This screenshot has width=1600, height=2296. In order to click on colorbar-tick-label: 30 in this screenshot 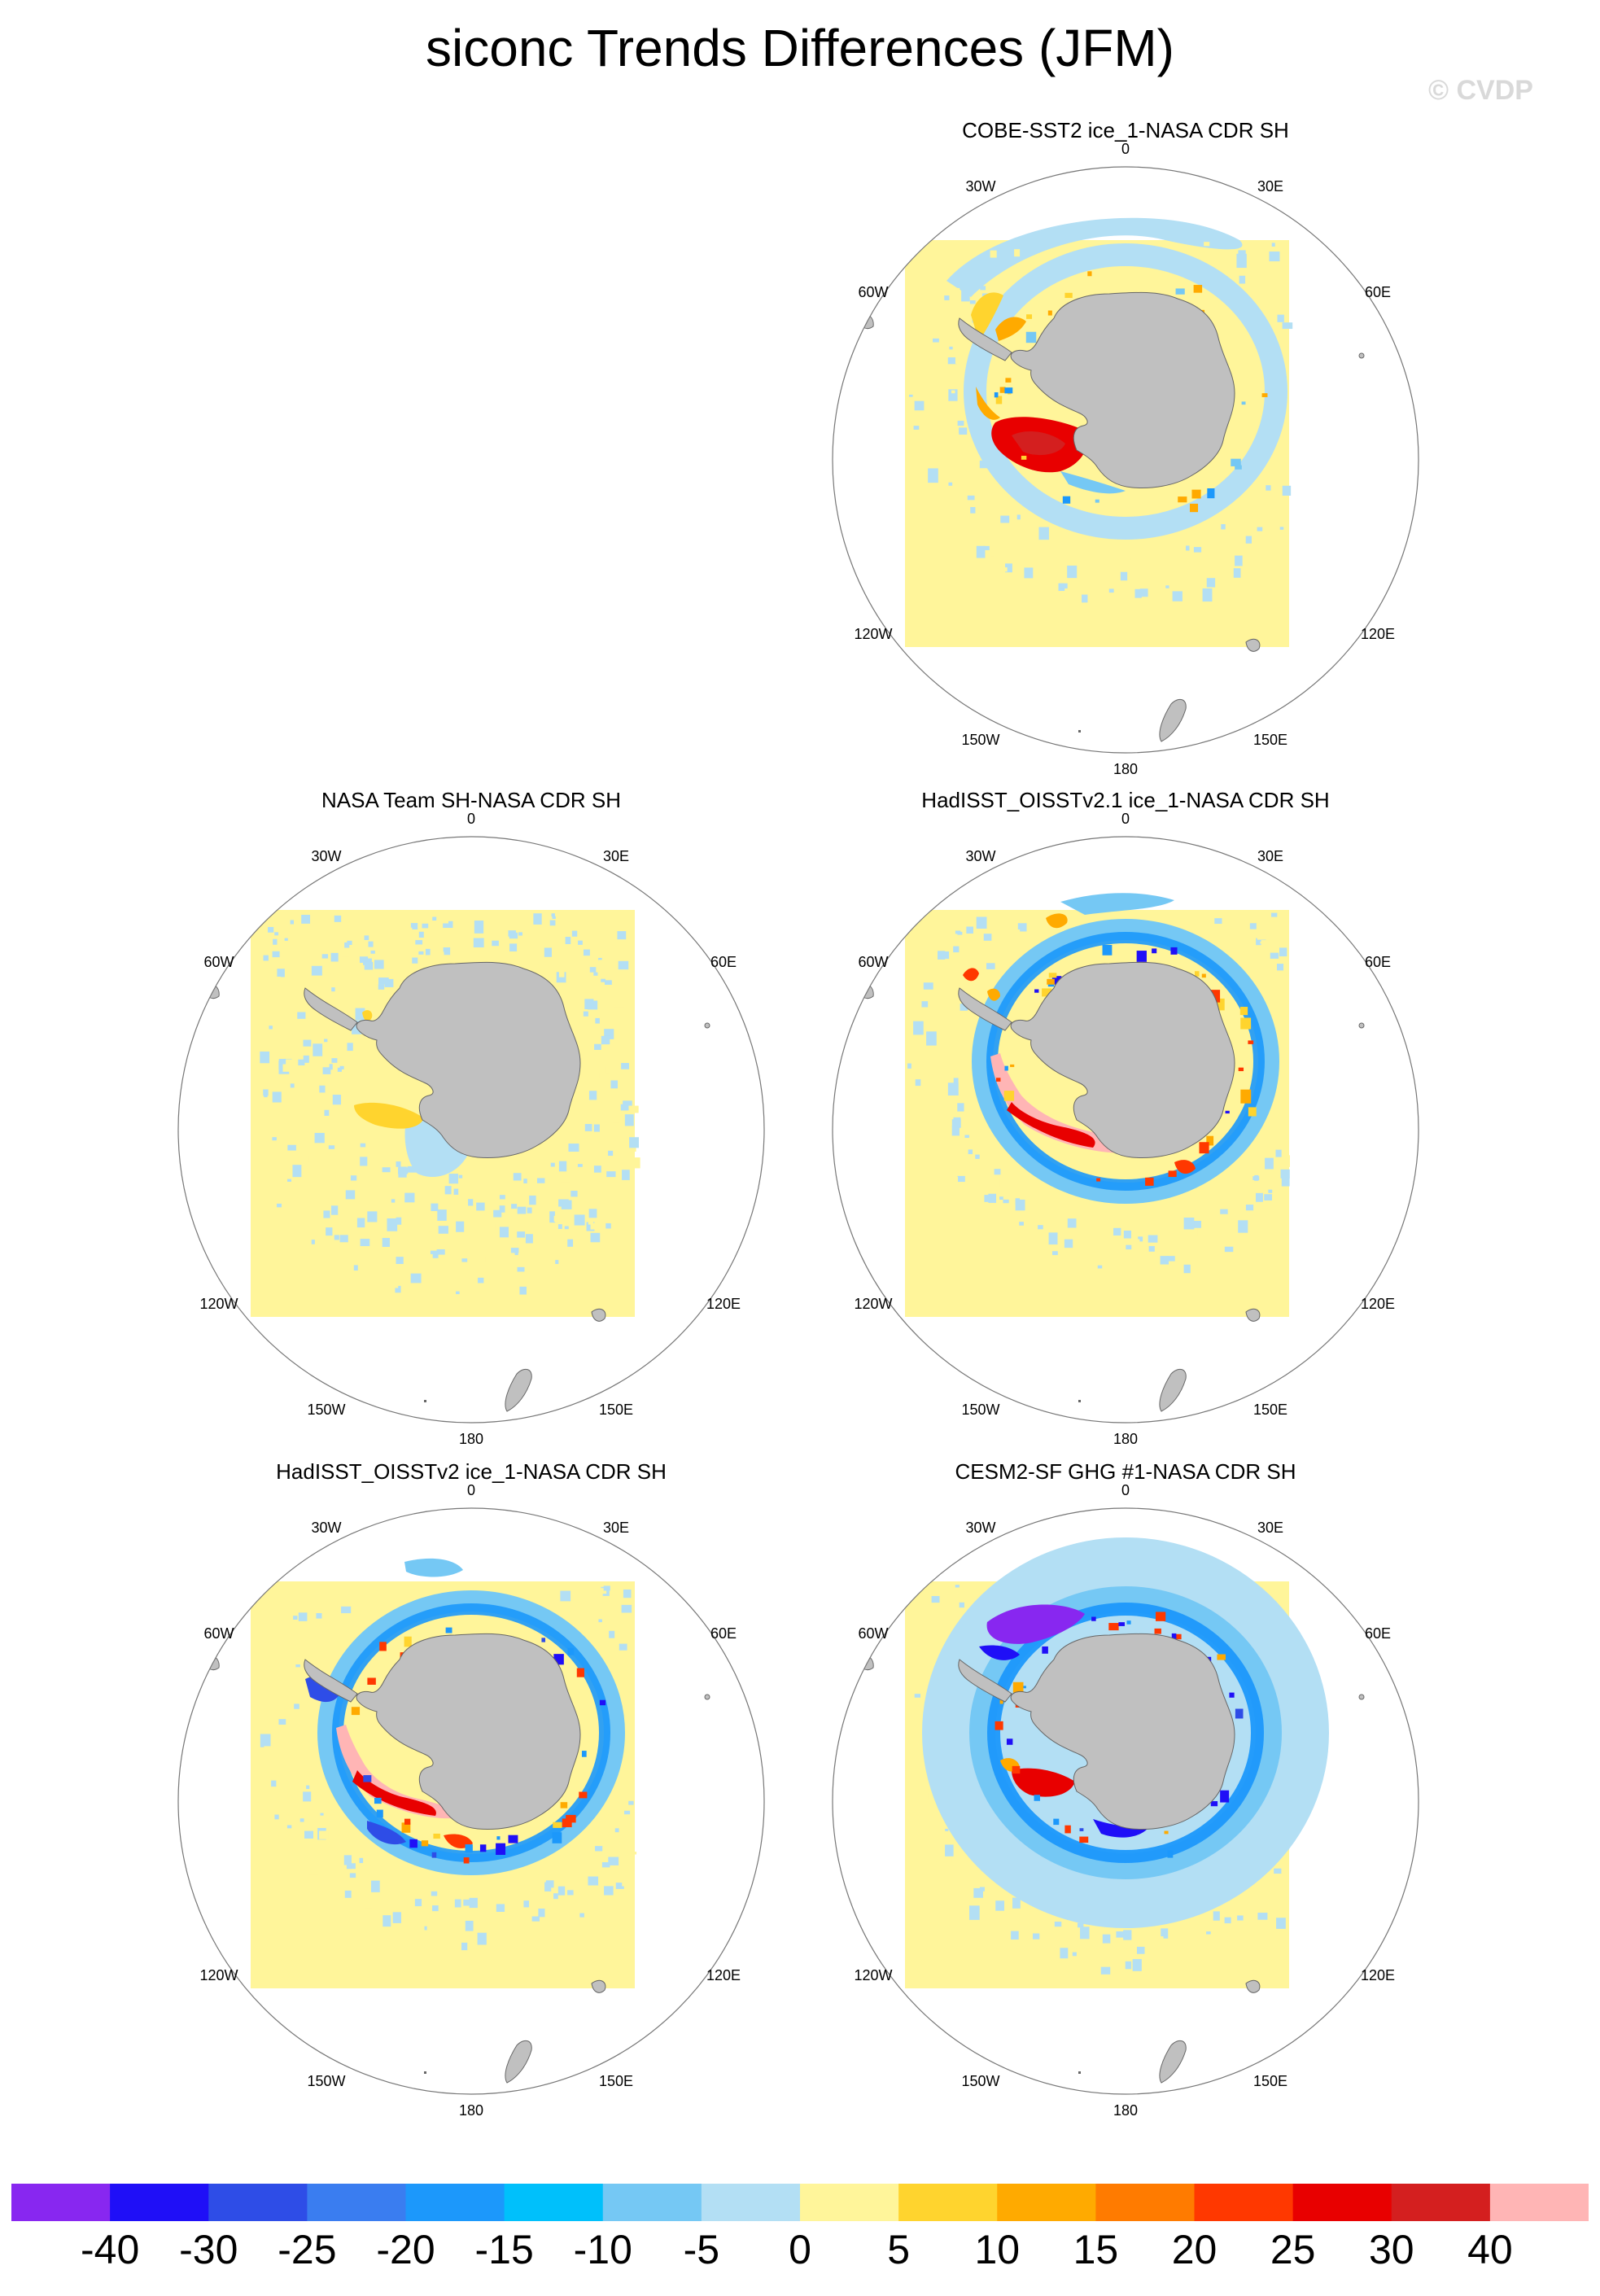, I will do `click(1391, 2249)`.